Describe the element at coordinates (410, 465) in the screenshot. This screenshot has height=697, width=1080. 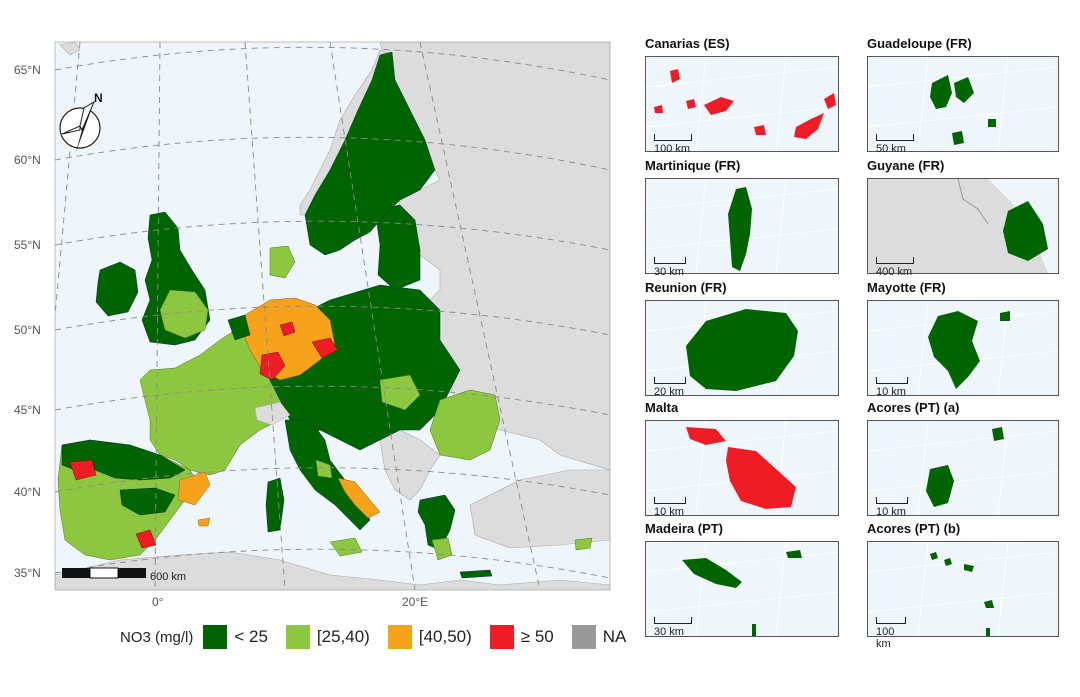
I see `balkans-nonEU-land` at that location.